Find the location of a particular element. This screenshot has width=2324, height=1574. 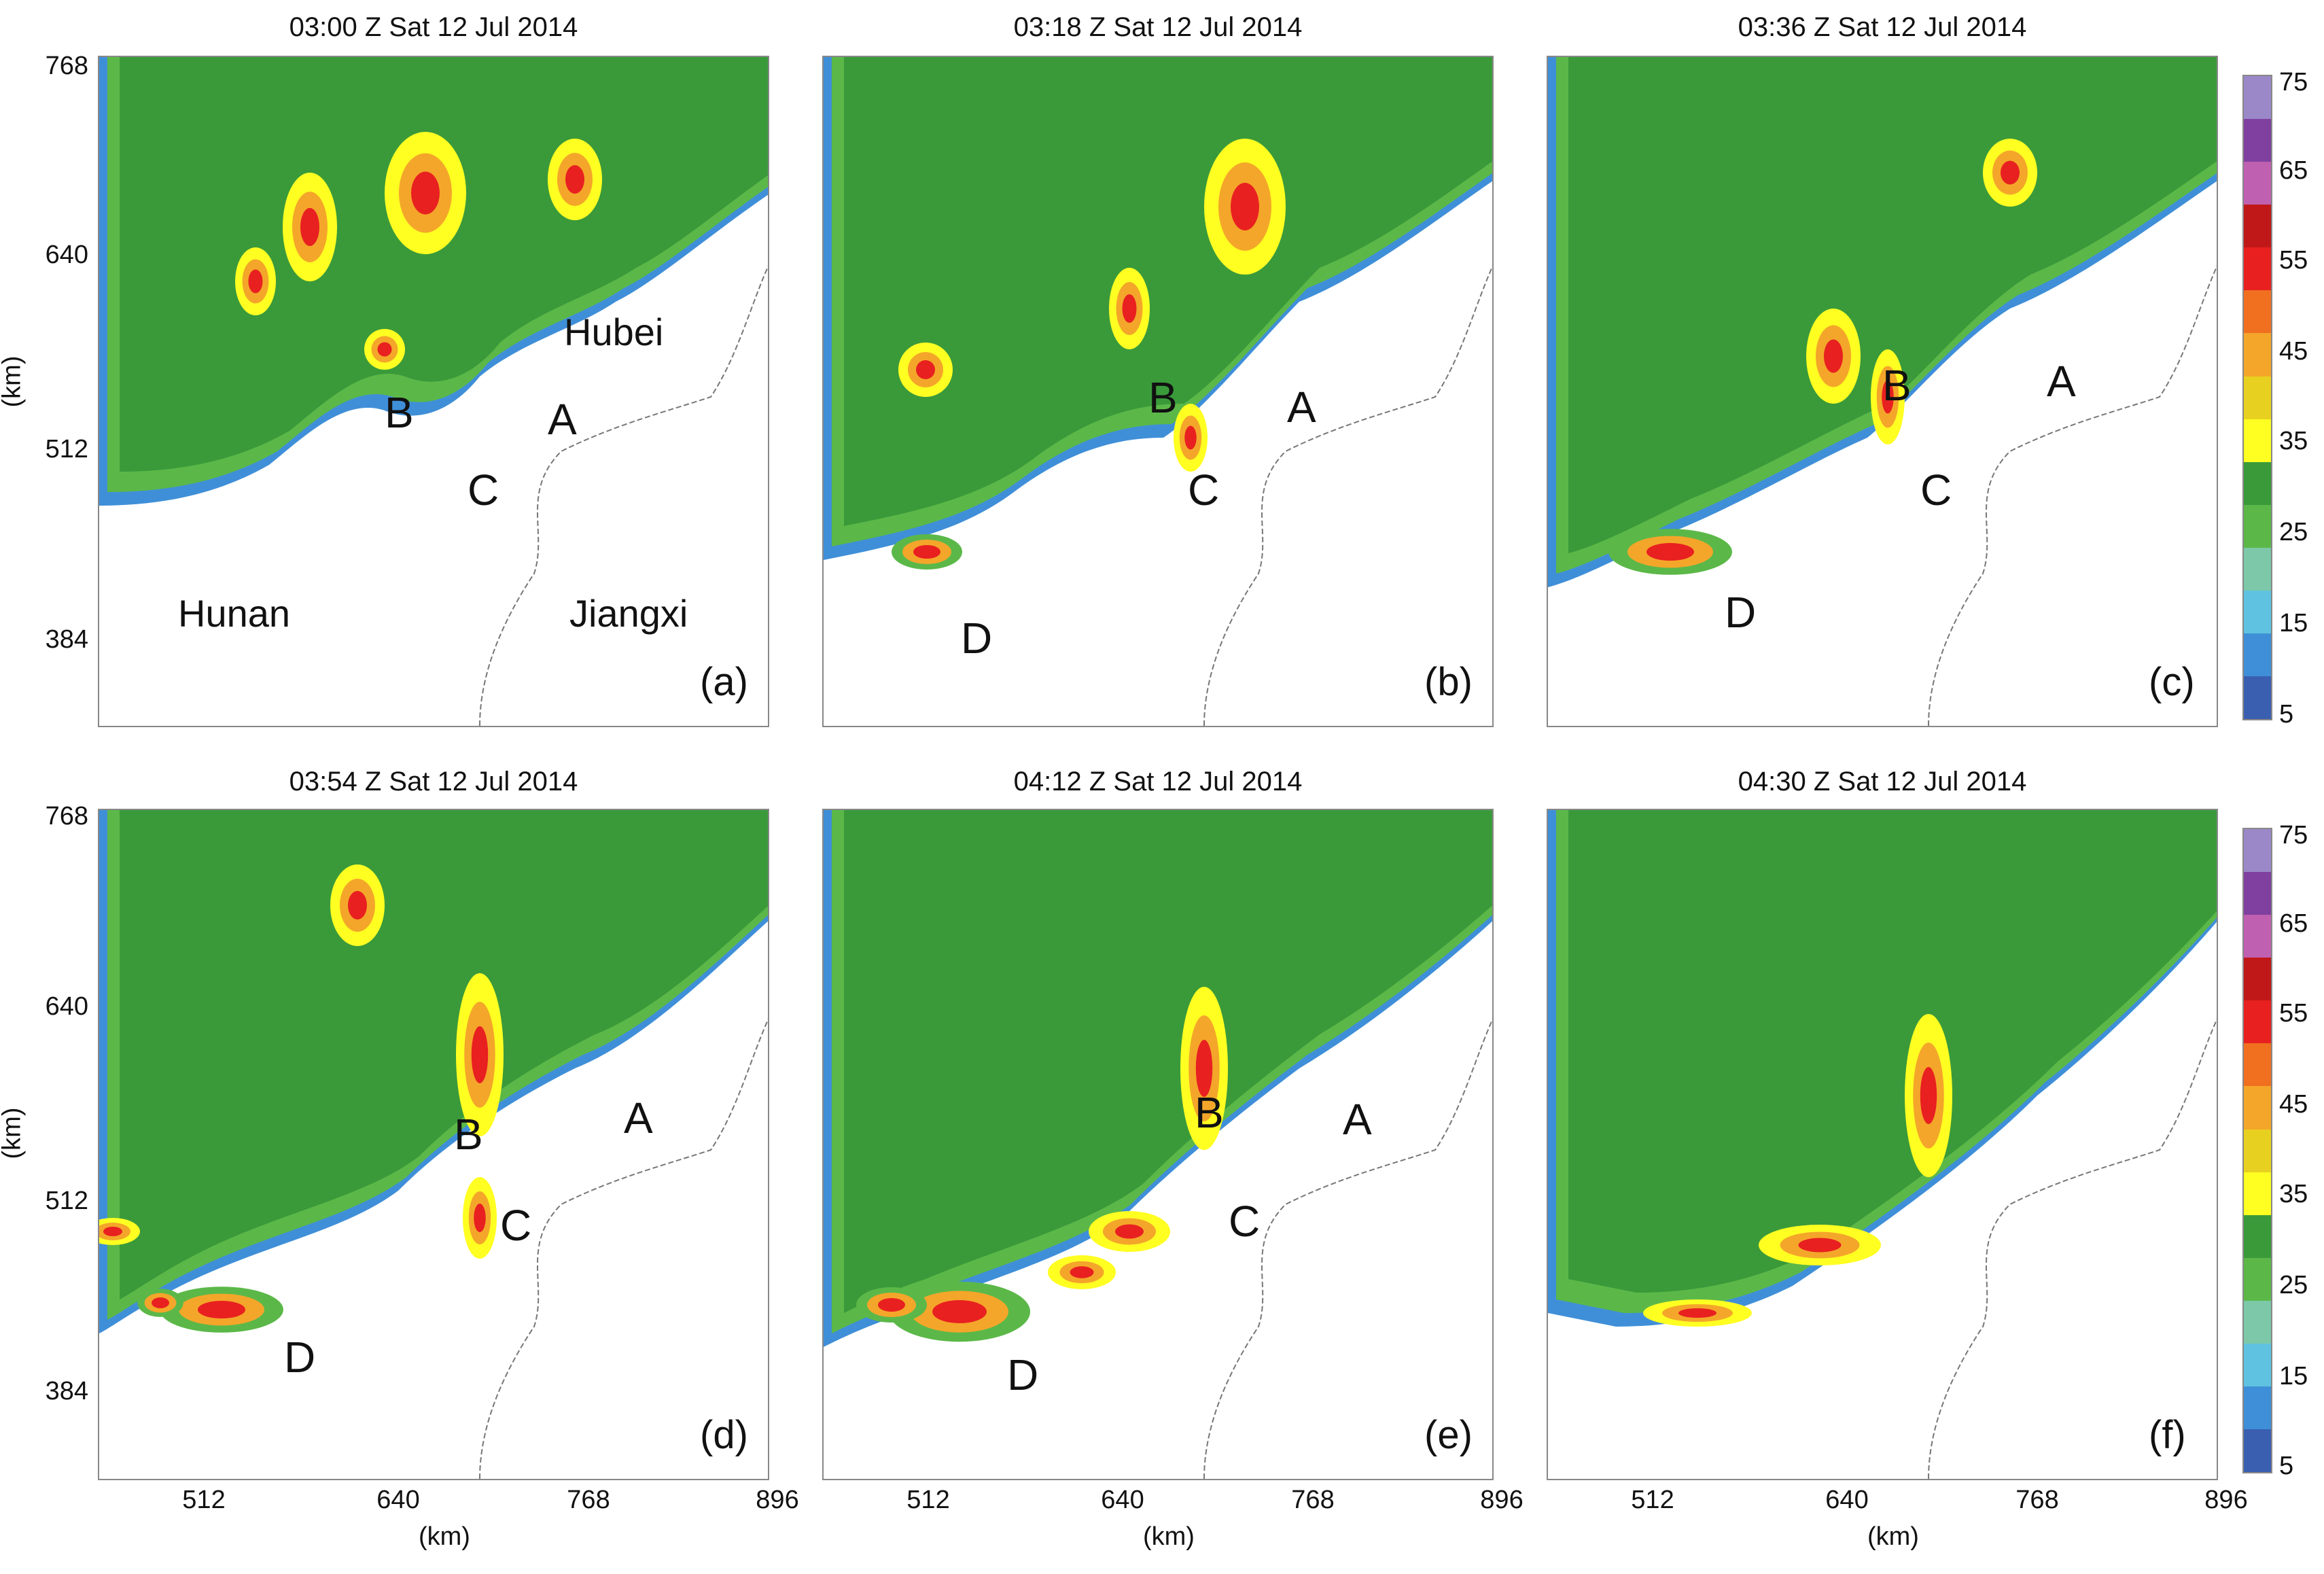

xtick-640-c: 640 is located at coordinates (1847, 1500).